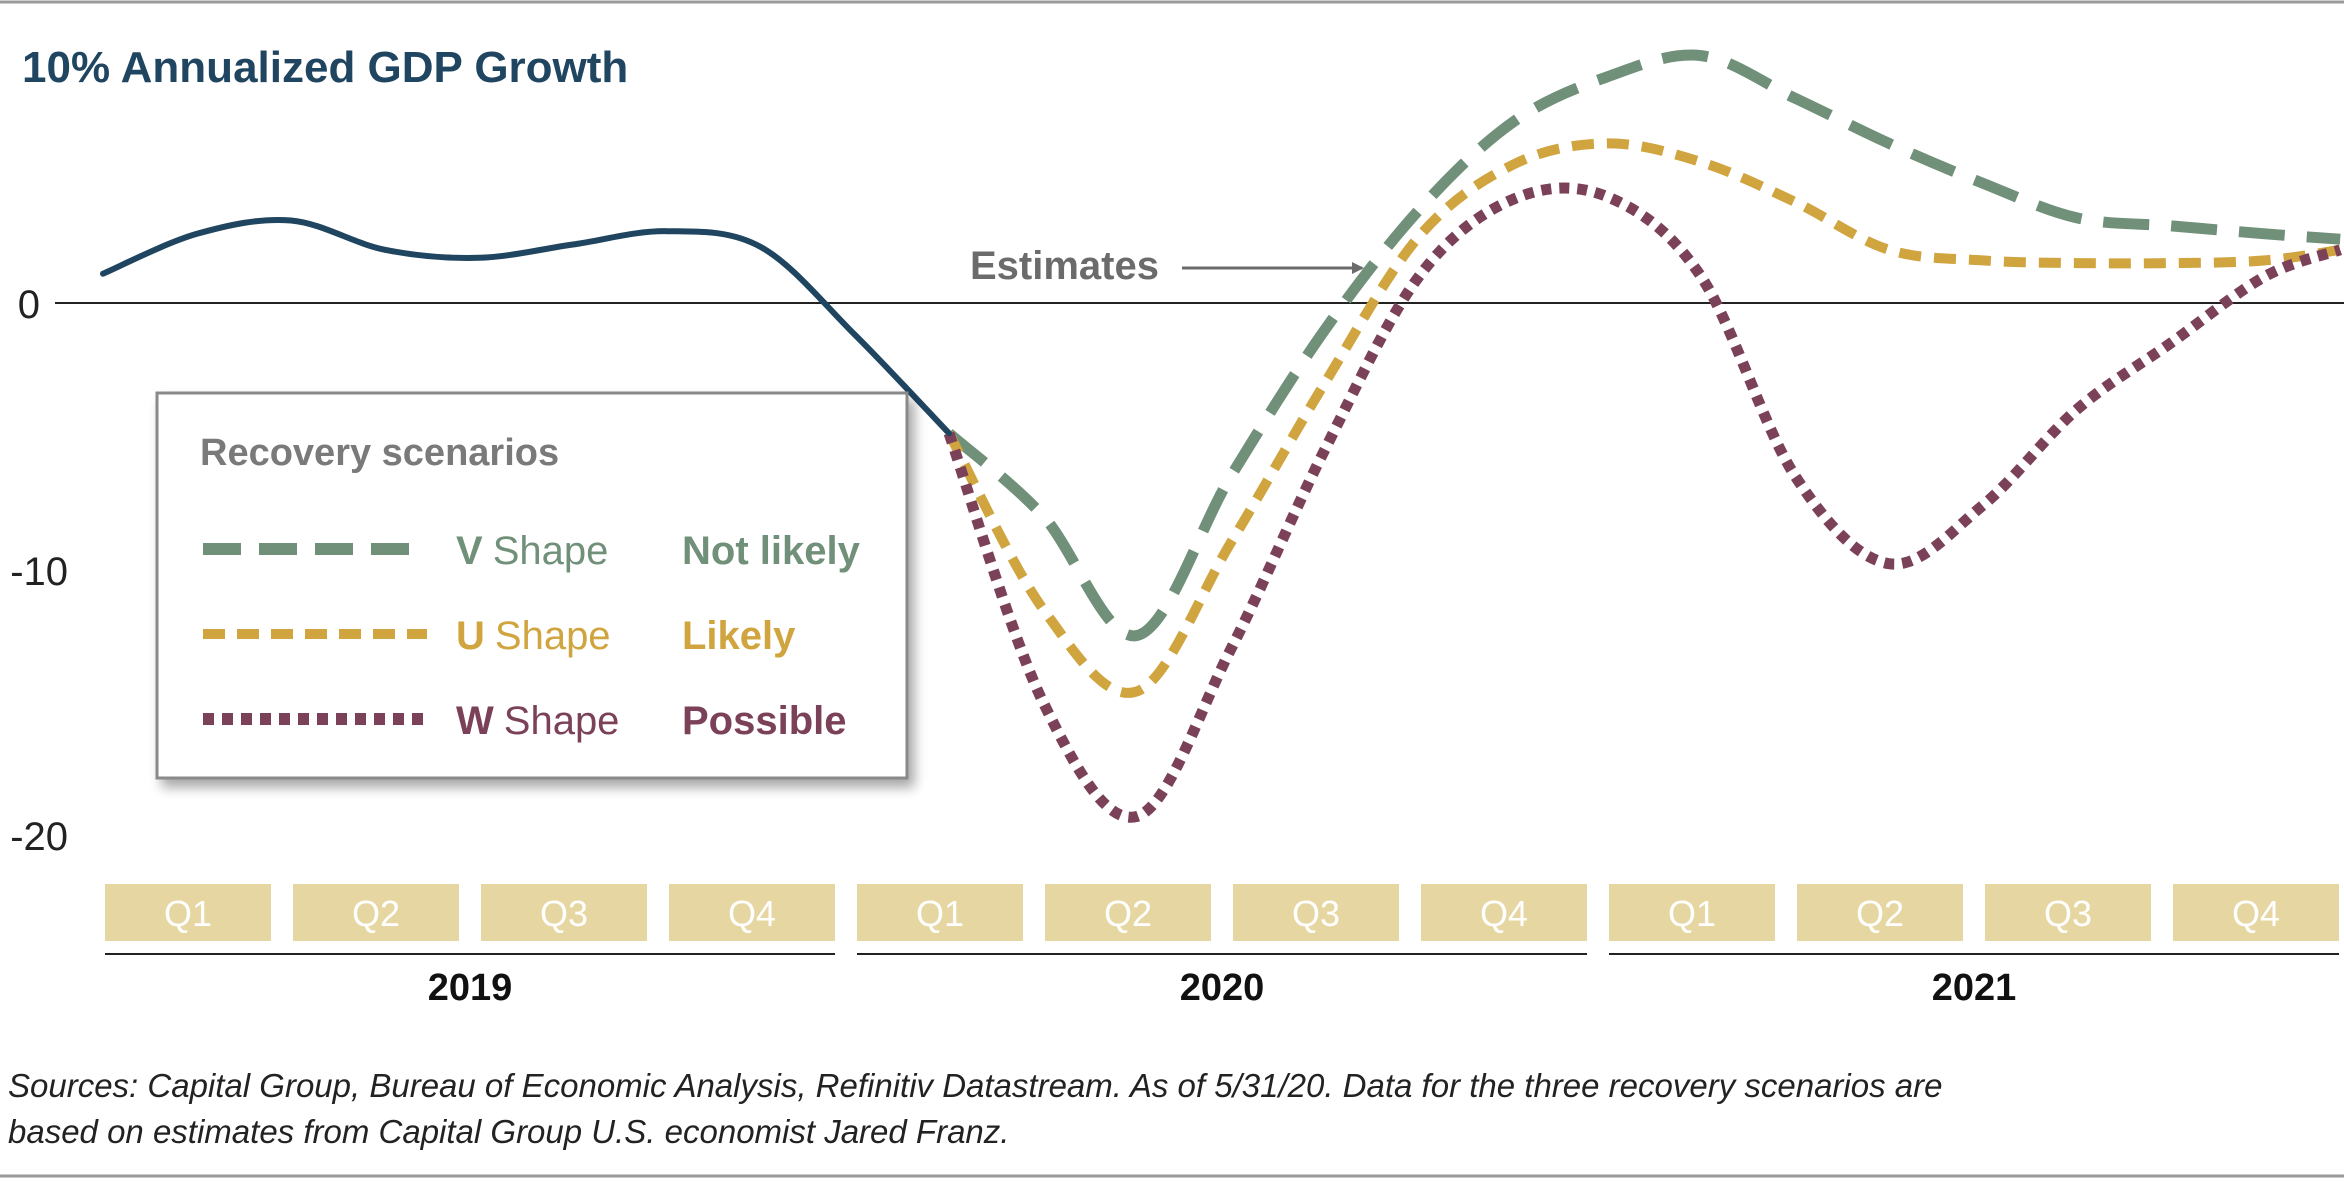 The image size is (2344, 1181). I want to click on quarter-label-3: Q4, so click(752, 913).